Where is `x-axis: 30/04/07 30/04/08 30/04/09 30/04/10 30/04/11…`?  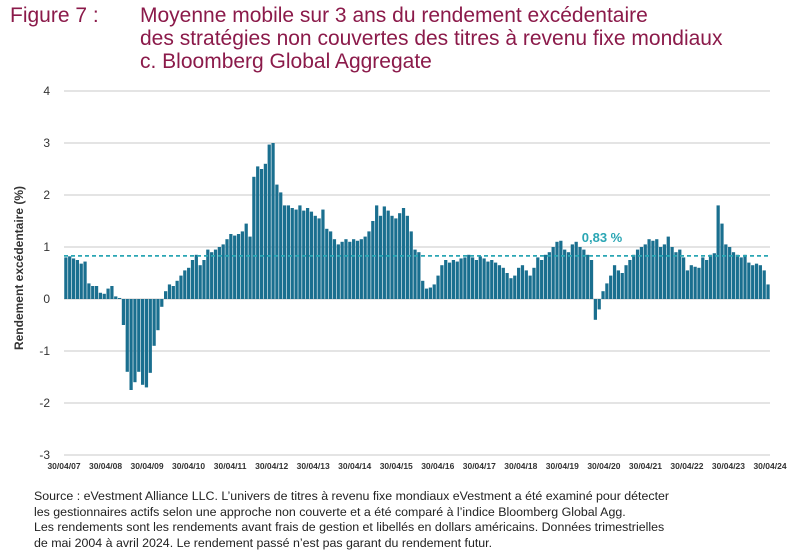
x-axis: 30/04/07 30/04/08 30/04/09 30/04/10 30/04/11… is located at coordinates (416, 466).